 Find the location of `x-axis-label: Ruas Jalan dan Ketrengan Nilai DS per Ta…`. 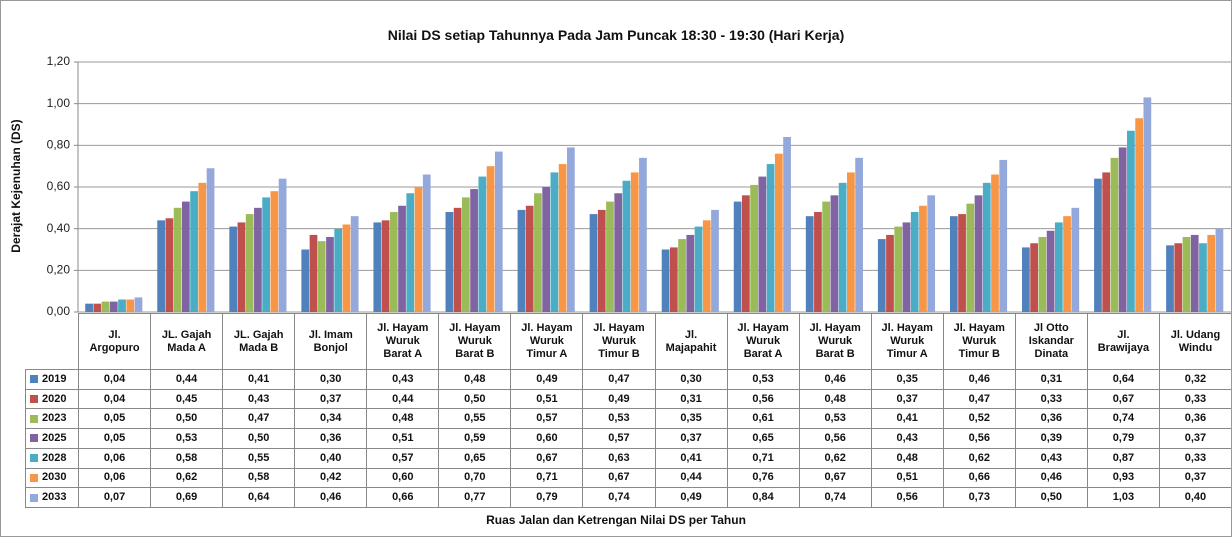

x-axis-label: Ruas Jalan dan Ketrengan Nilai DS per Ta… is located at coordinates (616, 520).